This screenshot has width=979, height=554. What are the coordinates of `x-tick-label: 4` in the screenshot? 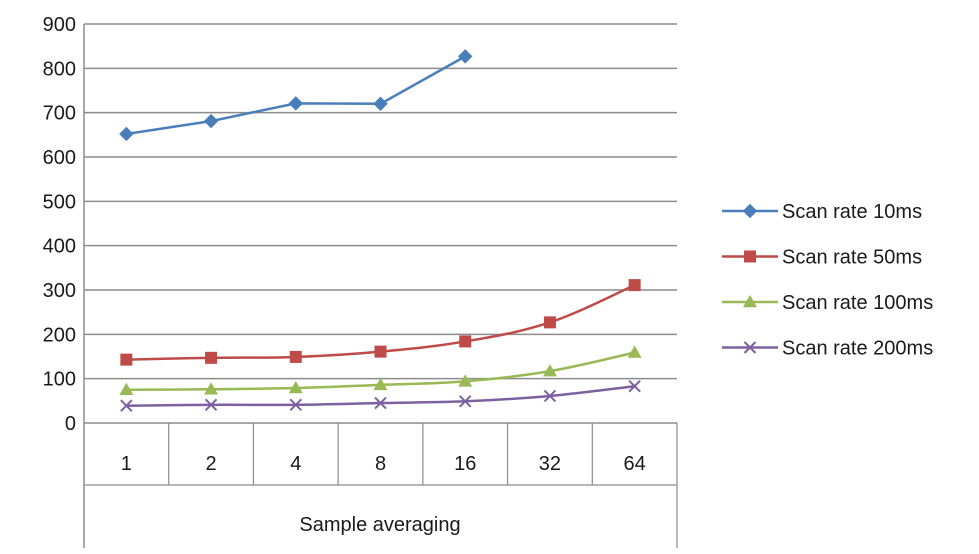 It's located at (295, 464).